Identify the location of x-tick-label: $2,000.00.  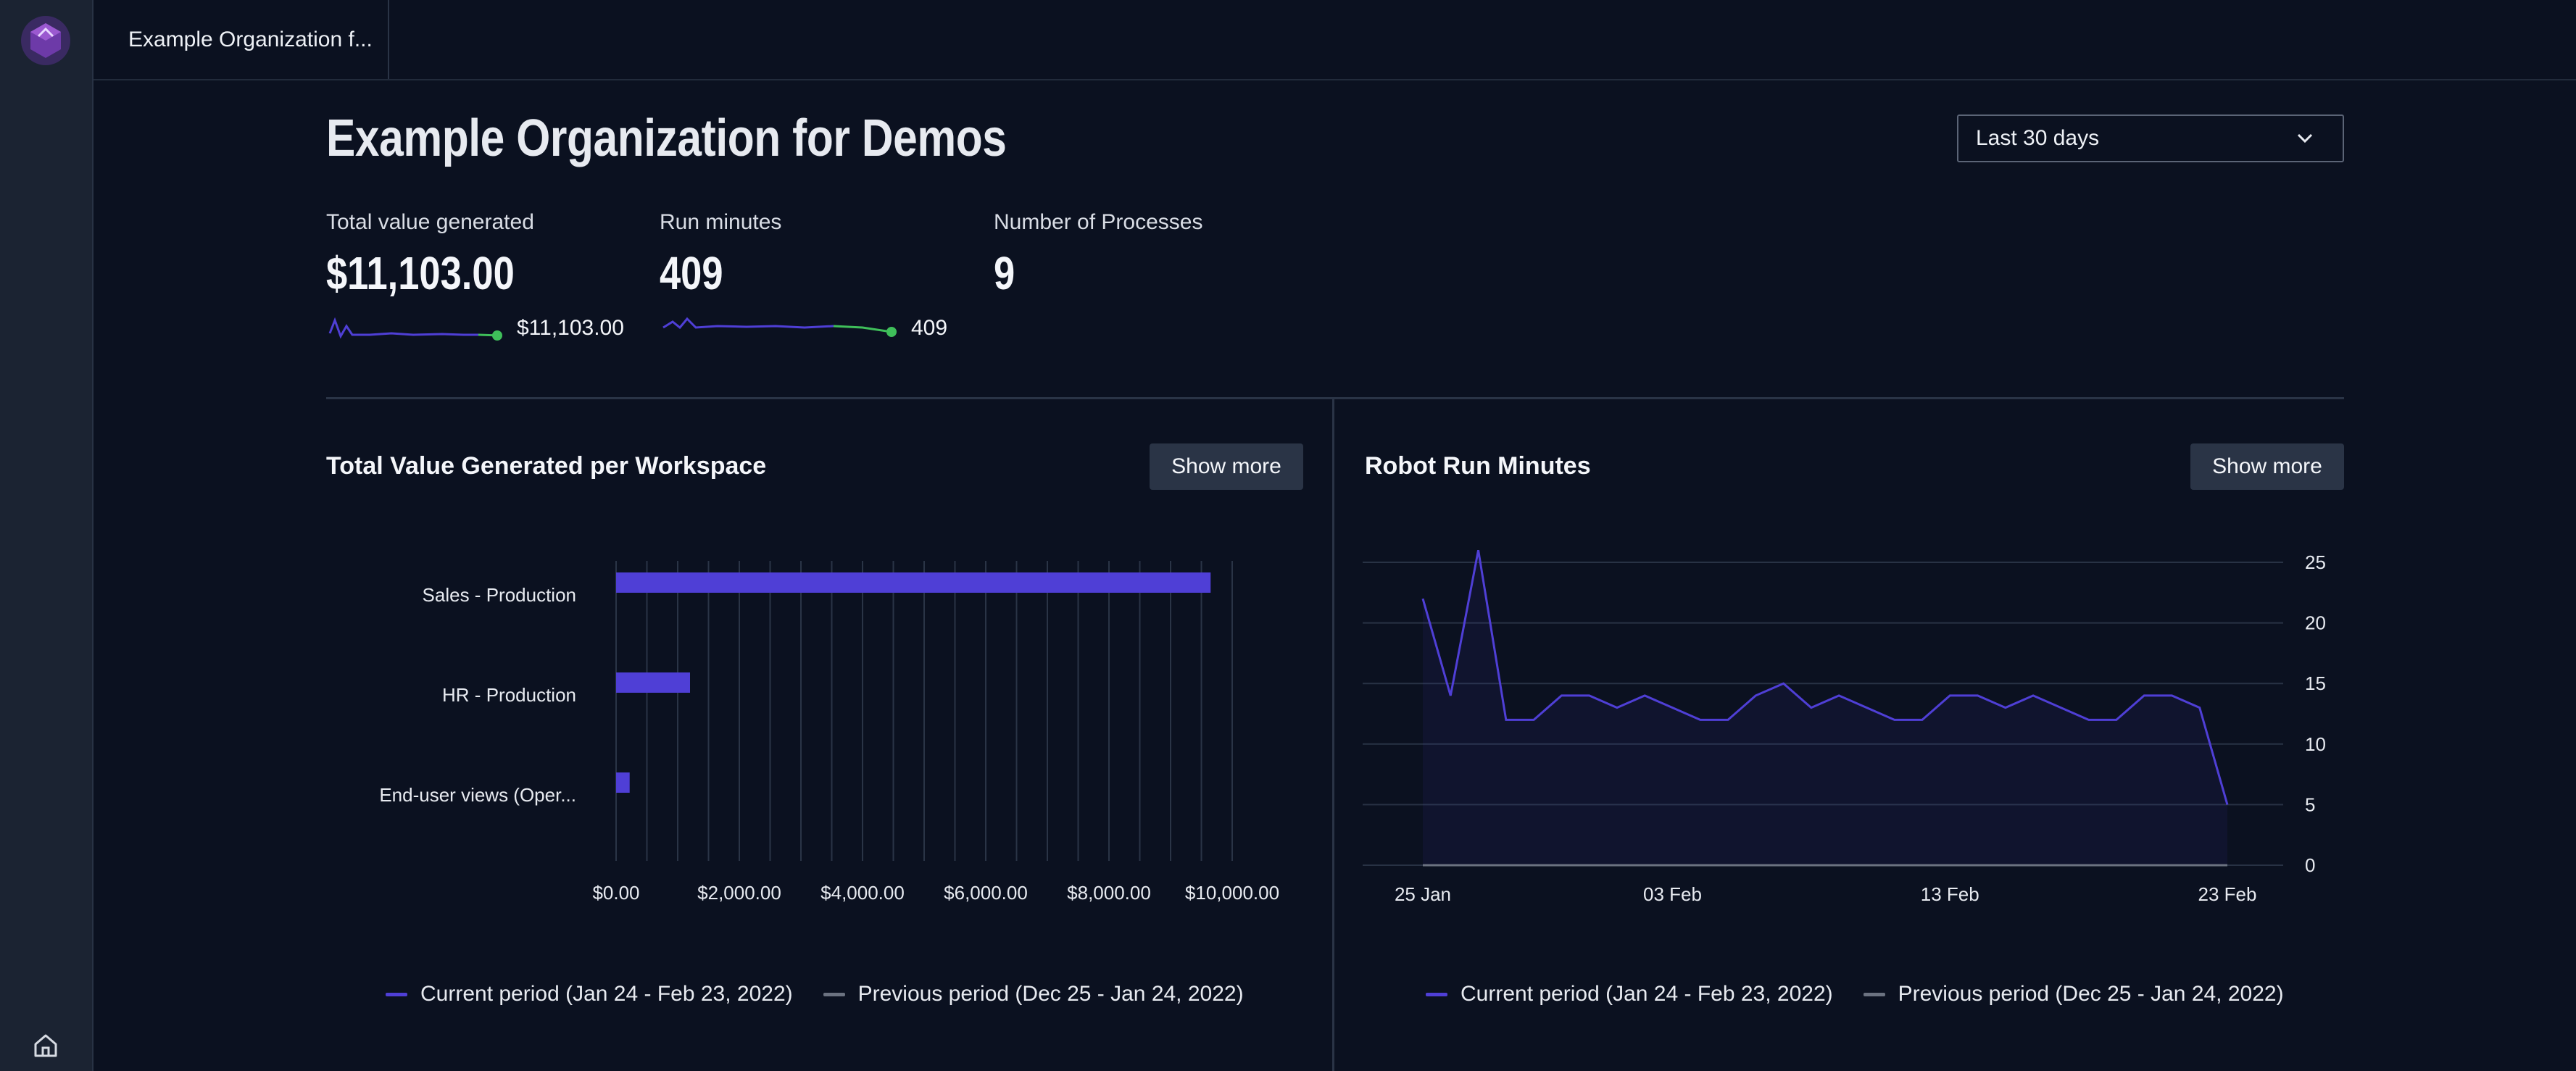
(739, 893).